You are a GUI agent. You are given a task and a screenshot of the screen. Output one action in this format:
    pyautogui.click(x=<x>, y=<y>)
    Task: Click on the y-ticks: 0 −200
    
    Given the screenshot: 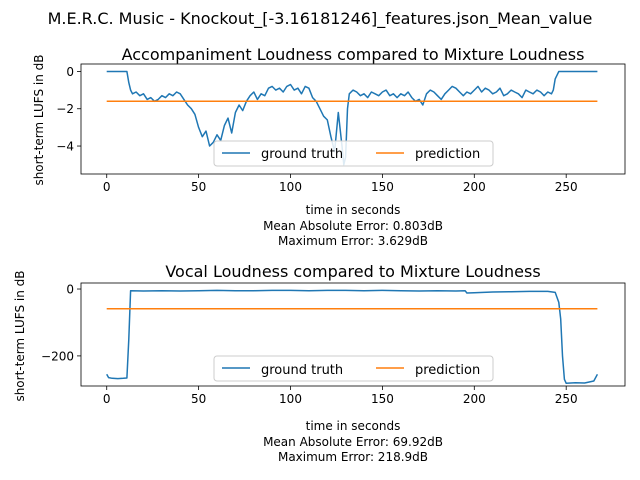 What is the action you would take?
    pyautogui.click(x=61, y=323)
    